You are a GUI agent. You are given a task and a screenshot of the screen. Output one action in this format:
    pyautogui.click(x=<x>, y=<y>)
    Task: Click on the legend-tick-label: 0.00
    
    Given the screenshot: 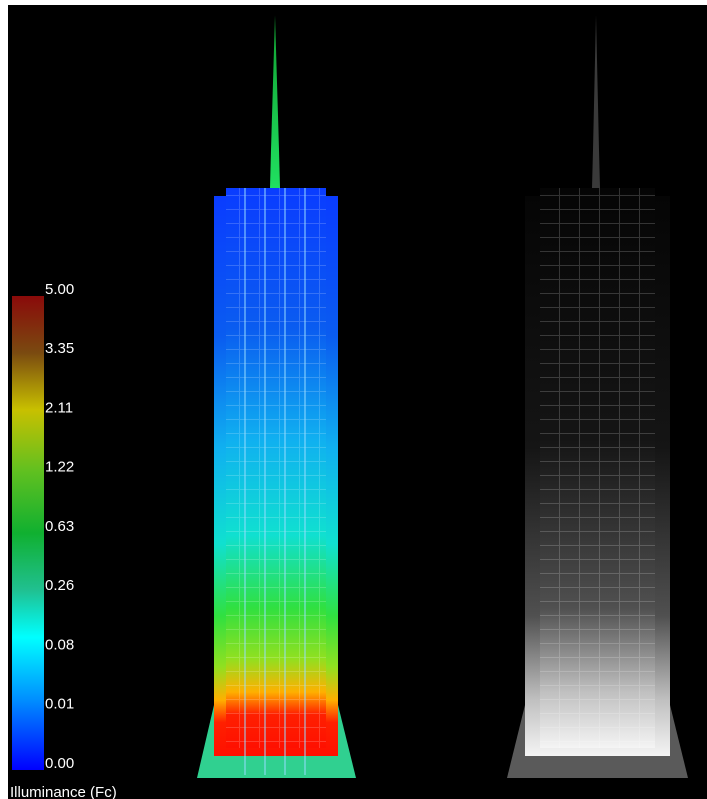 What is the action you would take?
    pyautogui.click(x=59, y=763)
    